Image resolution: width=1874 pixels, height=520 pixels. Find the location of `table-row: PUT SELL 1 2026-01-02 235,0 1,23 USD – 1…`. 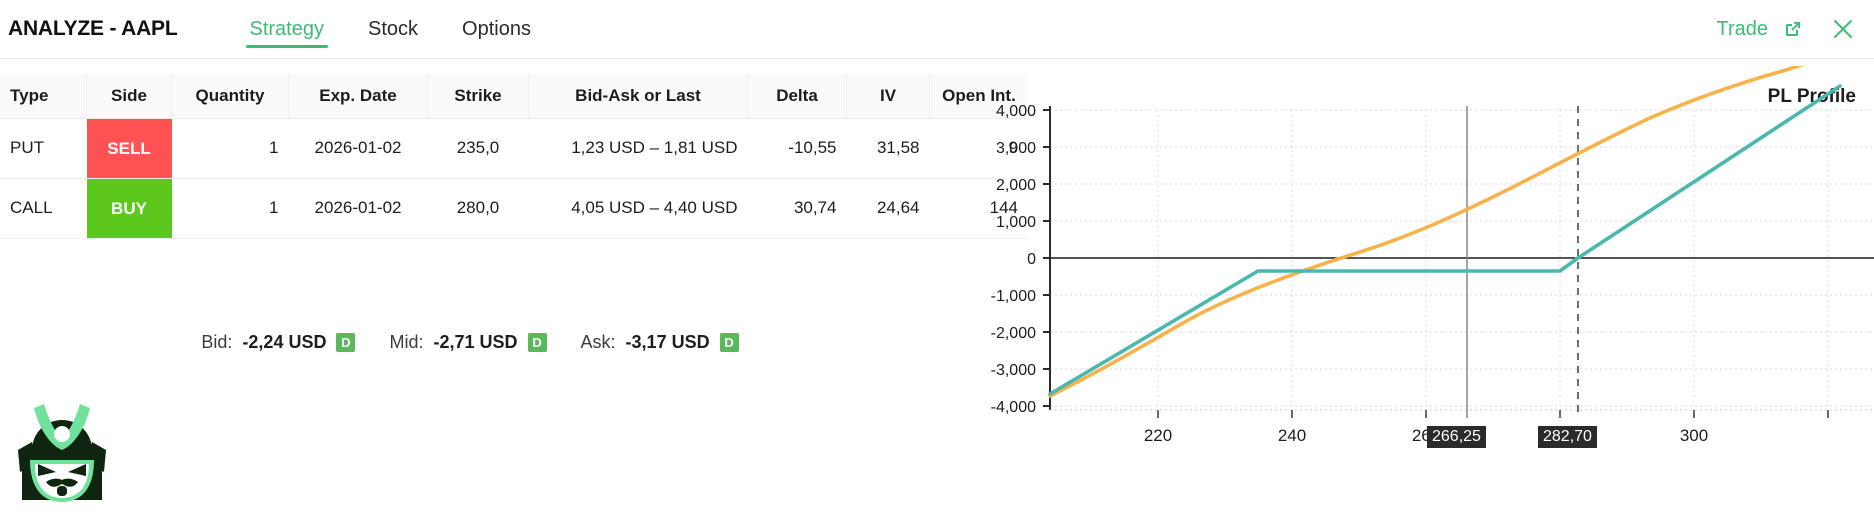

table-row: PUT SELL 1 2026-01-02 235,0 1,23 USD – 1… is located at coordinates (514, 148).